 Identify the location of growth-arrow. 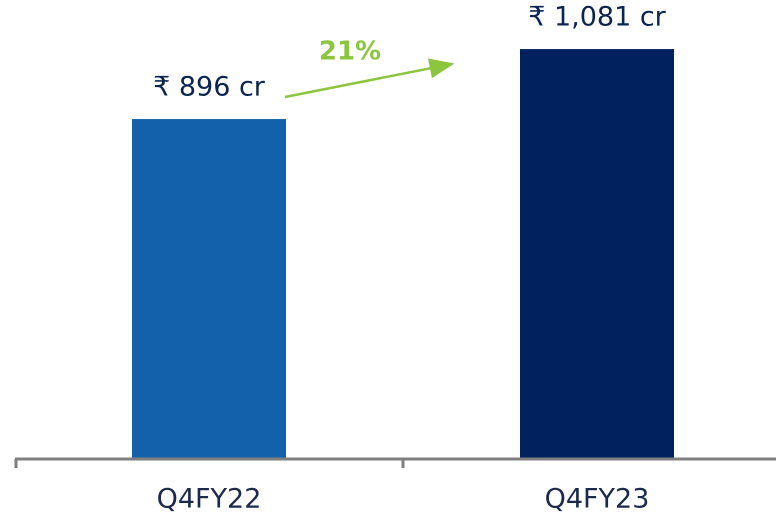
(369, 78).